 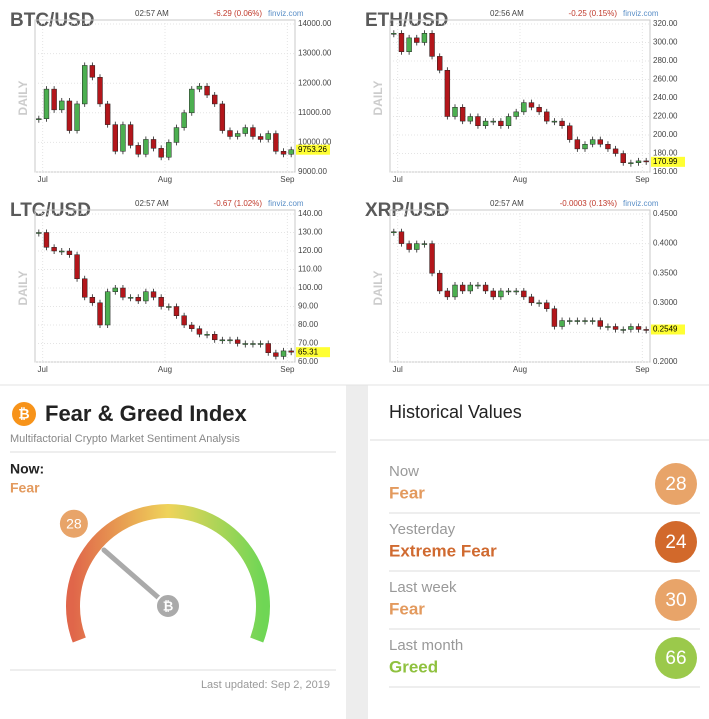 I want to click on y-tick-label: 0.3500, so click(x=665, y=272).